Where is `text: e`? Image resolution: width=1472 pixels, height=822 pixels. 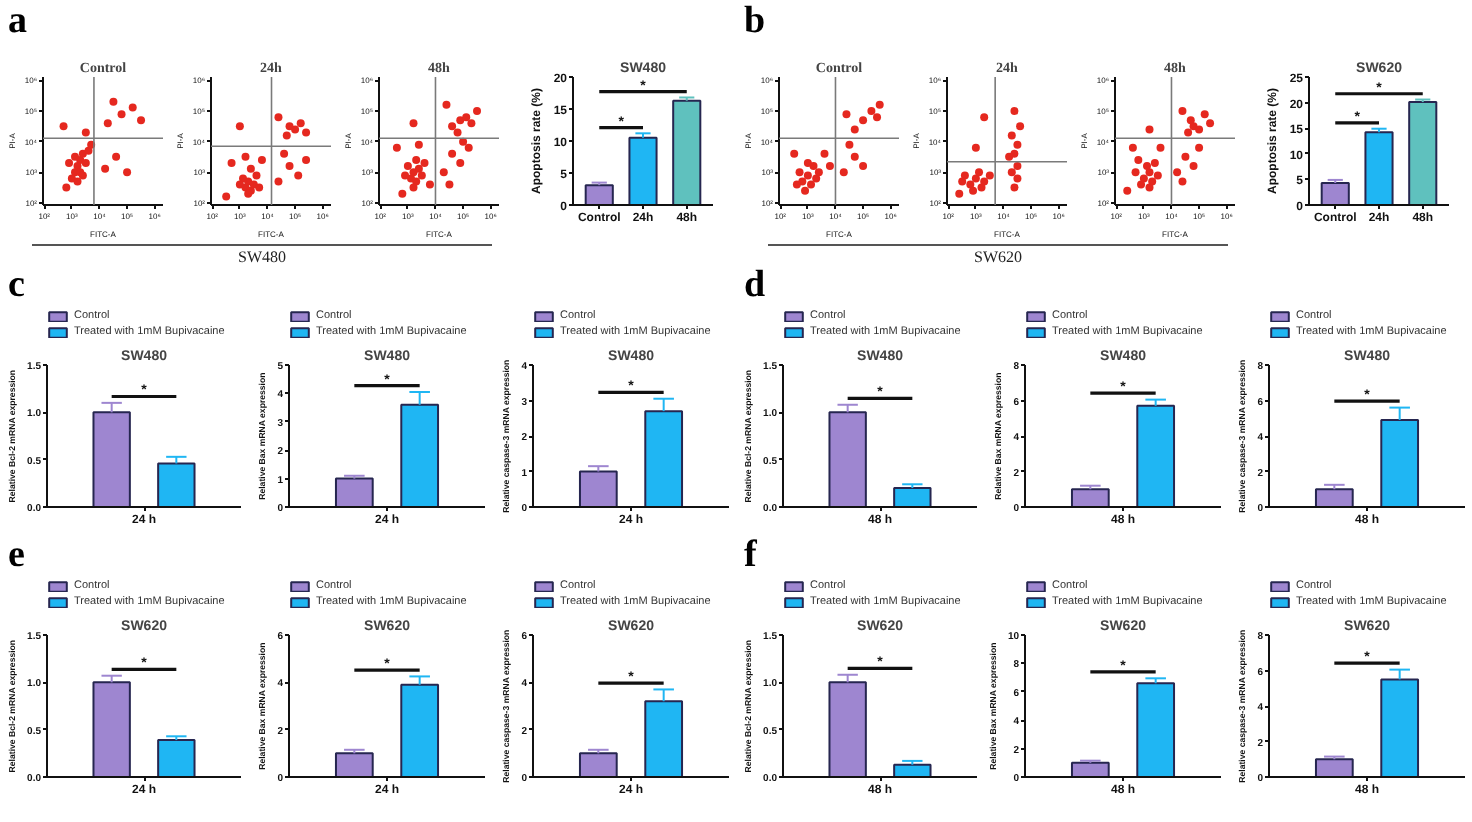 text: e is located at coordinates (16, 555).